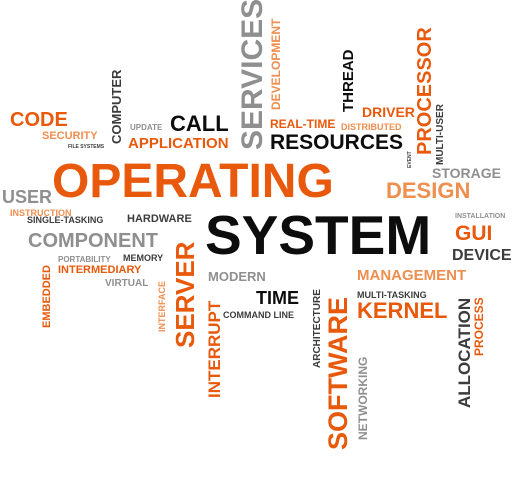  Describe the element at coordinates (70, 136) in the screenshot. I see `word-security: SECURITY` at that location.